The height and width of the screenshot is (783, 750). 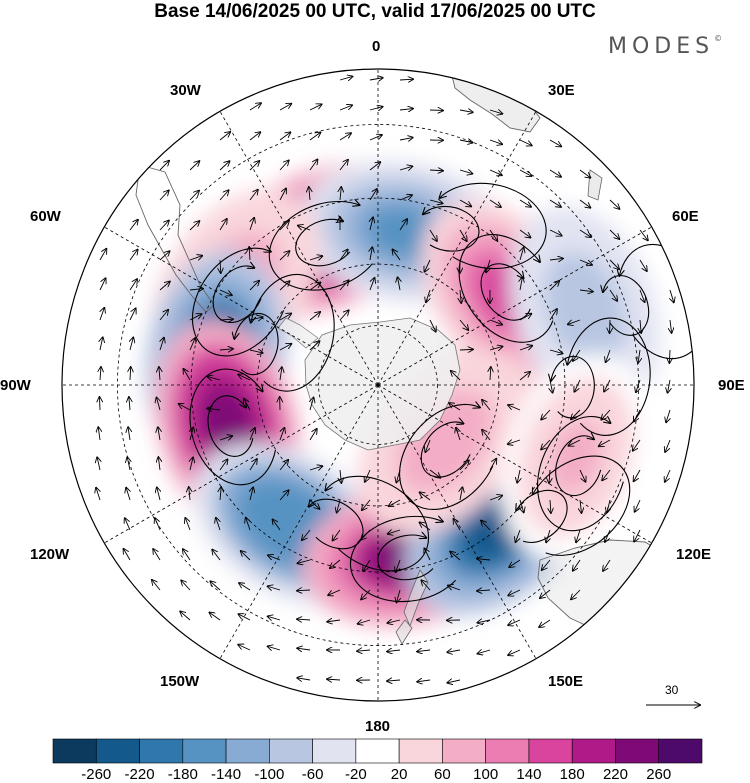 What do you see at coordinates (312, 774) in the screenshot?
I see `colorbar-tick-label: -60` at bounding box center [312, 774].